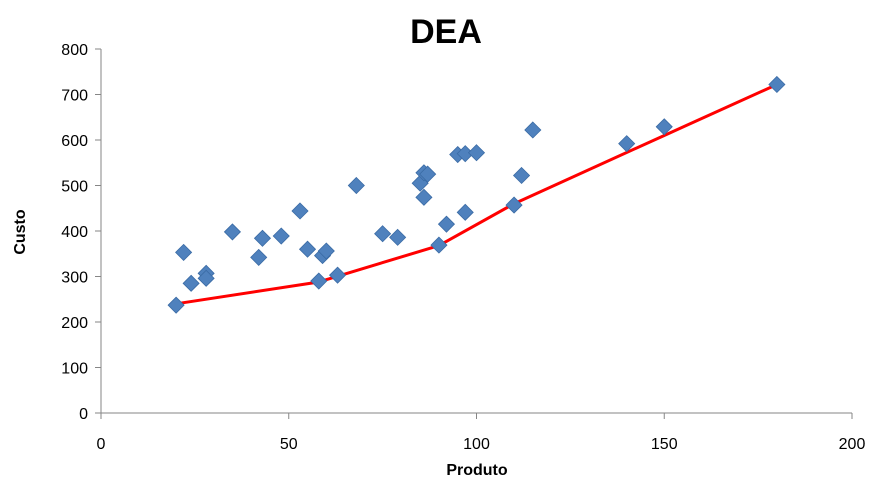  Describe the element at coordinates (664, 444) in the screenshot. I see `x-tick-label: 150` at that location.